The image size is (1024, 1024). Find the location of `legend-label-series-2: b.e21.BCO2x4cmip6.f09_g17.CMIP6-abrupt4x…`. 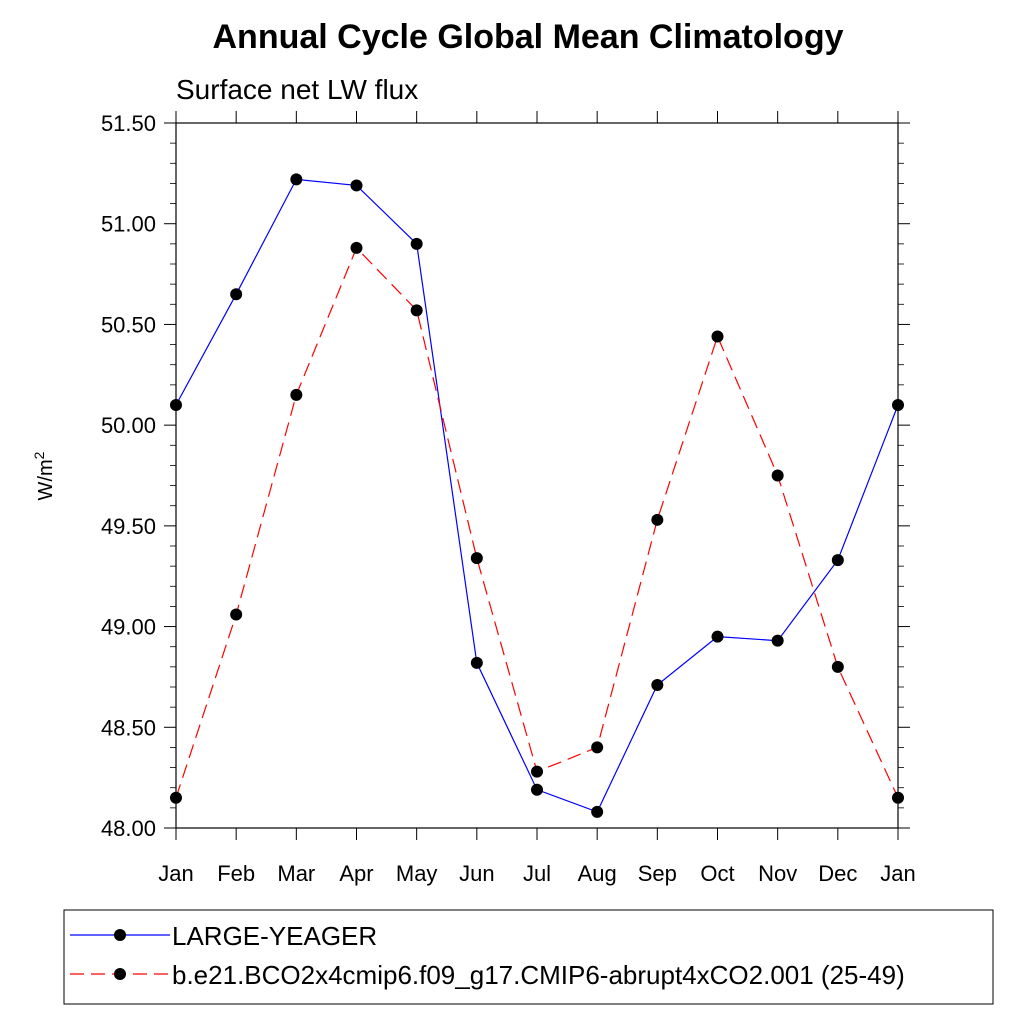

legend-label-series-2: b.e21.BCO2x4cmip6.f09_g17.CMIP6-abrupt4x… is located at coordinates (538, 975).